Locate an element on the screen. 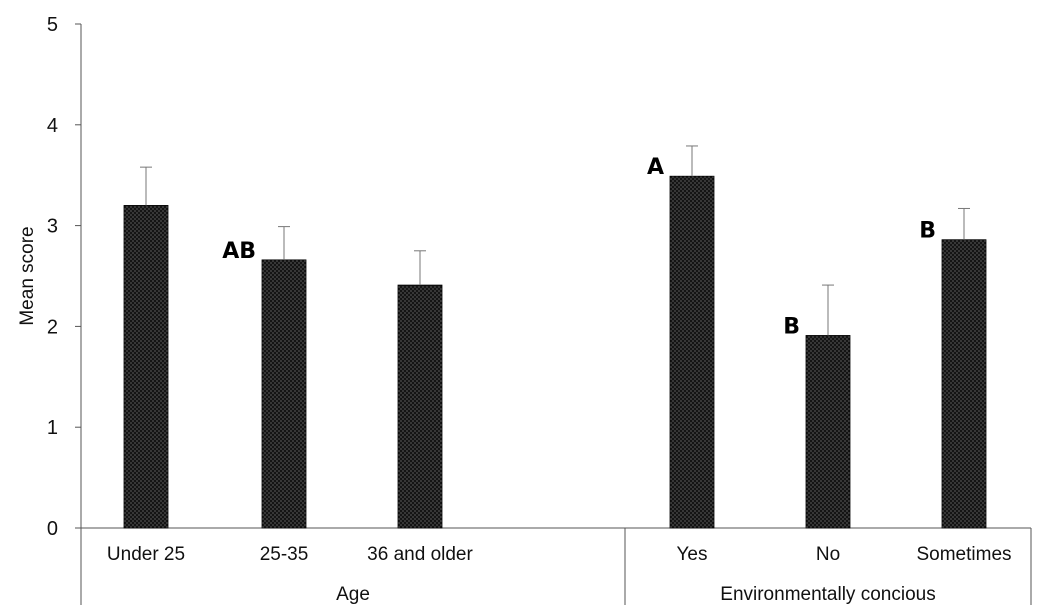 The width and height of the screenshot is (1038, 605). x-tick-label: Under 25 is located at coordinates (146, 554).